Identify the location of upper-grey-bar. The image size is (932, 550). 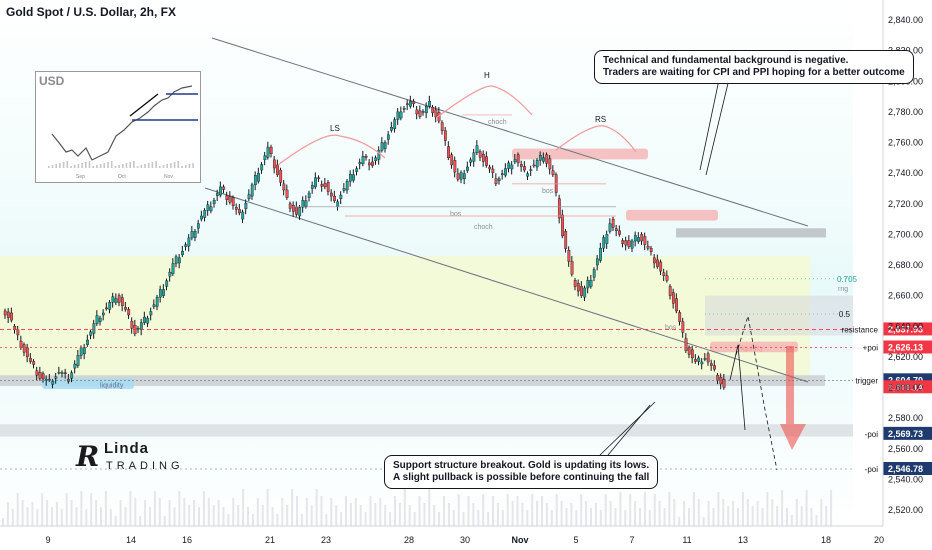
(751, 233).